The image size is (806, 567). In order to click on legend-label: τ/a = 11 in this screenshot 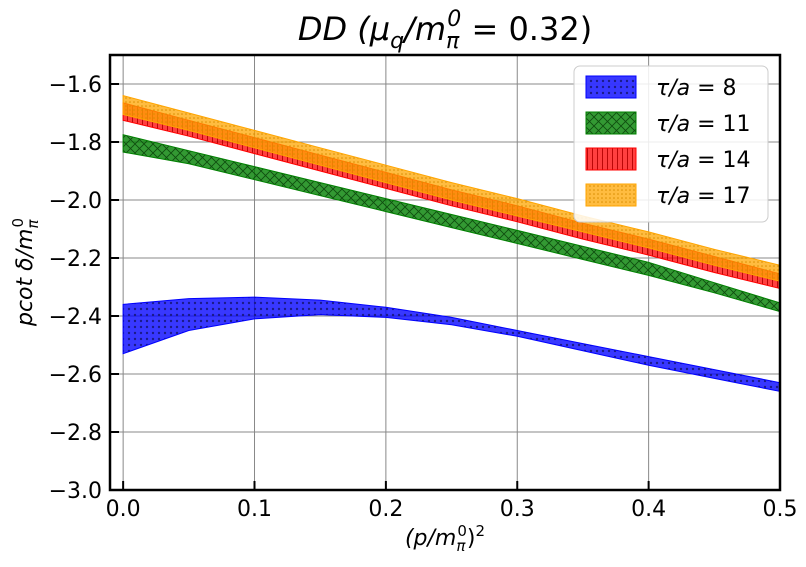, I will do `click(703, 124)`.